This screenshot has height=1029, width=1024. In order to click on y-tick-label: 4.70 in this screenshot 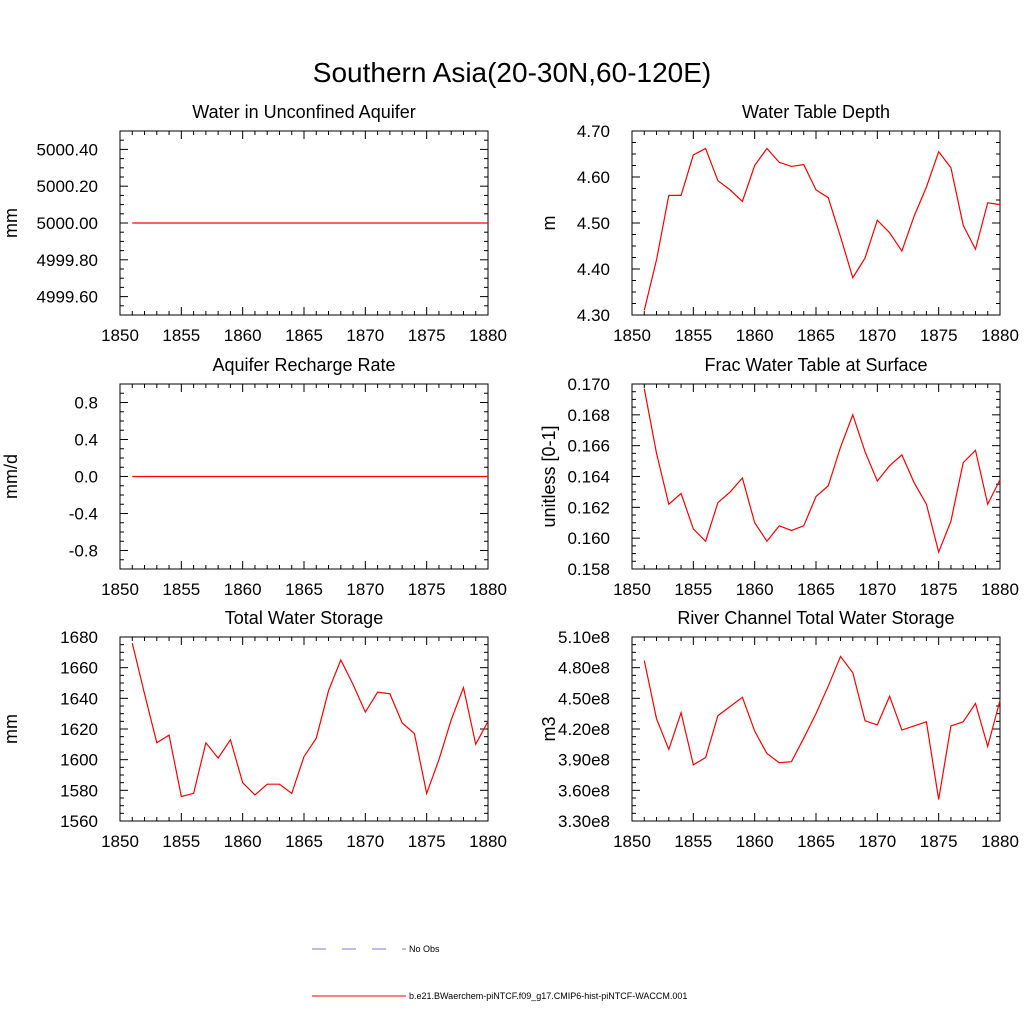, I will do `click(593, 131)`.